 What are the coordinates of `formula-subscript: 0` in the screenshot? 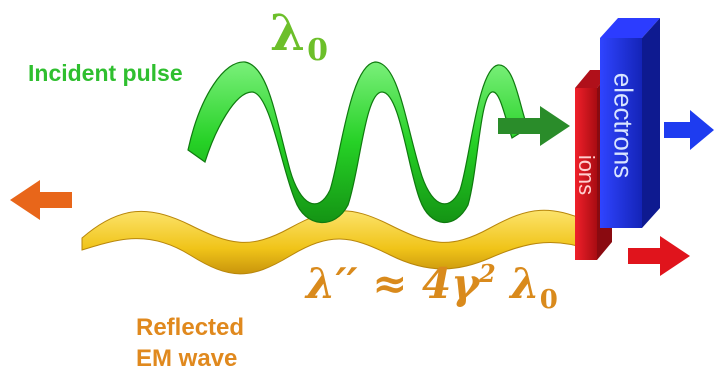 It's located at (548, 300).